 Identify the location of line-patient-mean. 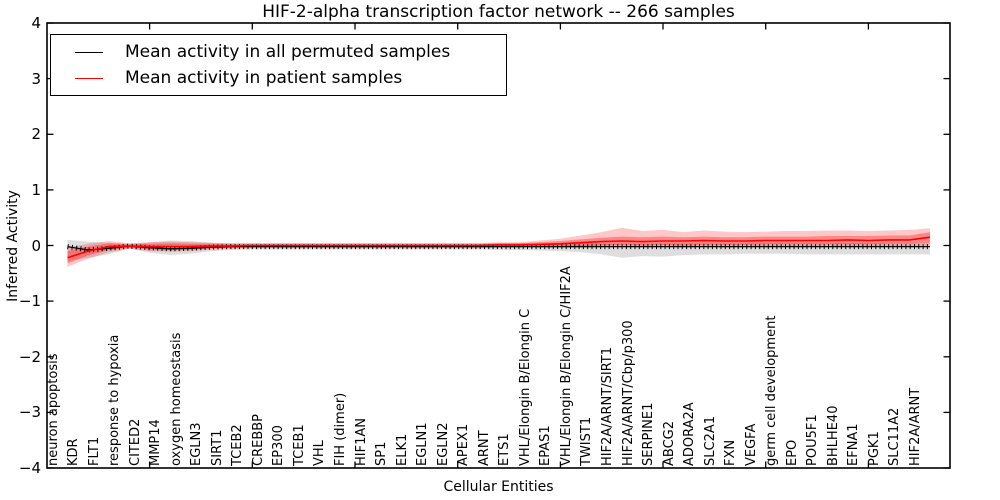
(499, 247).